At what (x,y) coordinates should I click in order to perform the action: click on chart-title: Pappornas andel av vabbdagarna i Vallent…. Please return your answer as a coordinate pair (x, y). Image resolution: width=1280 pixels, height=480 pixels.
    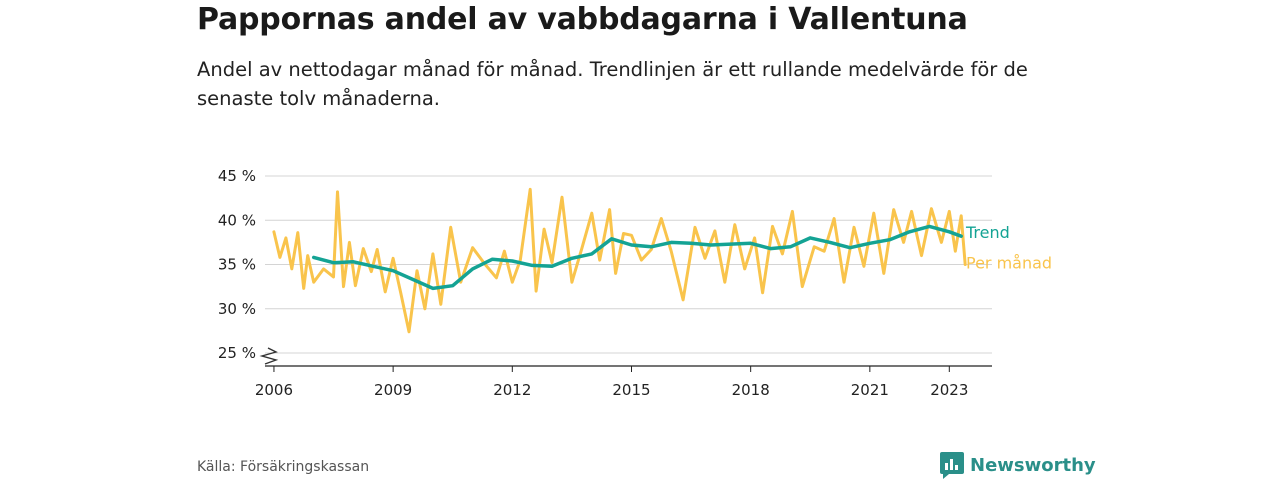
    Looking at the image, I should click on (582, 19).